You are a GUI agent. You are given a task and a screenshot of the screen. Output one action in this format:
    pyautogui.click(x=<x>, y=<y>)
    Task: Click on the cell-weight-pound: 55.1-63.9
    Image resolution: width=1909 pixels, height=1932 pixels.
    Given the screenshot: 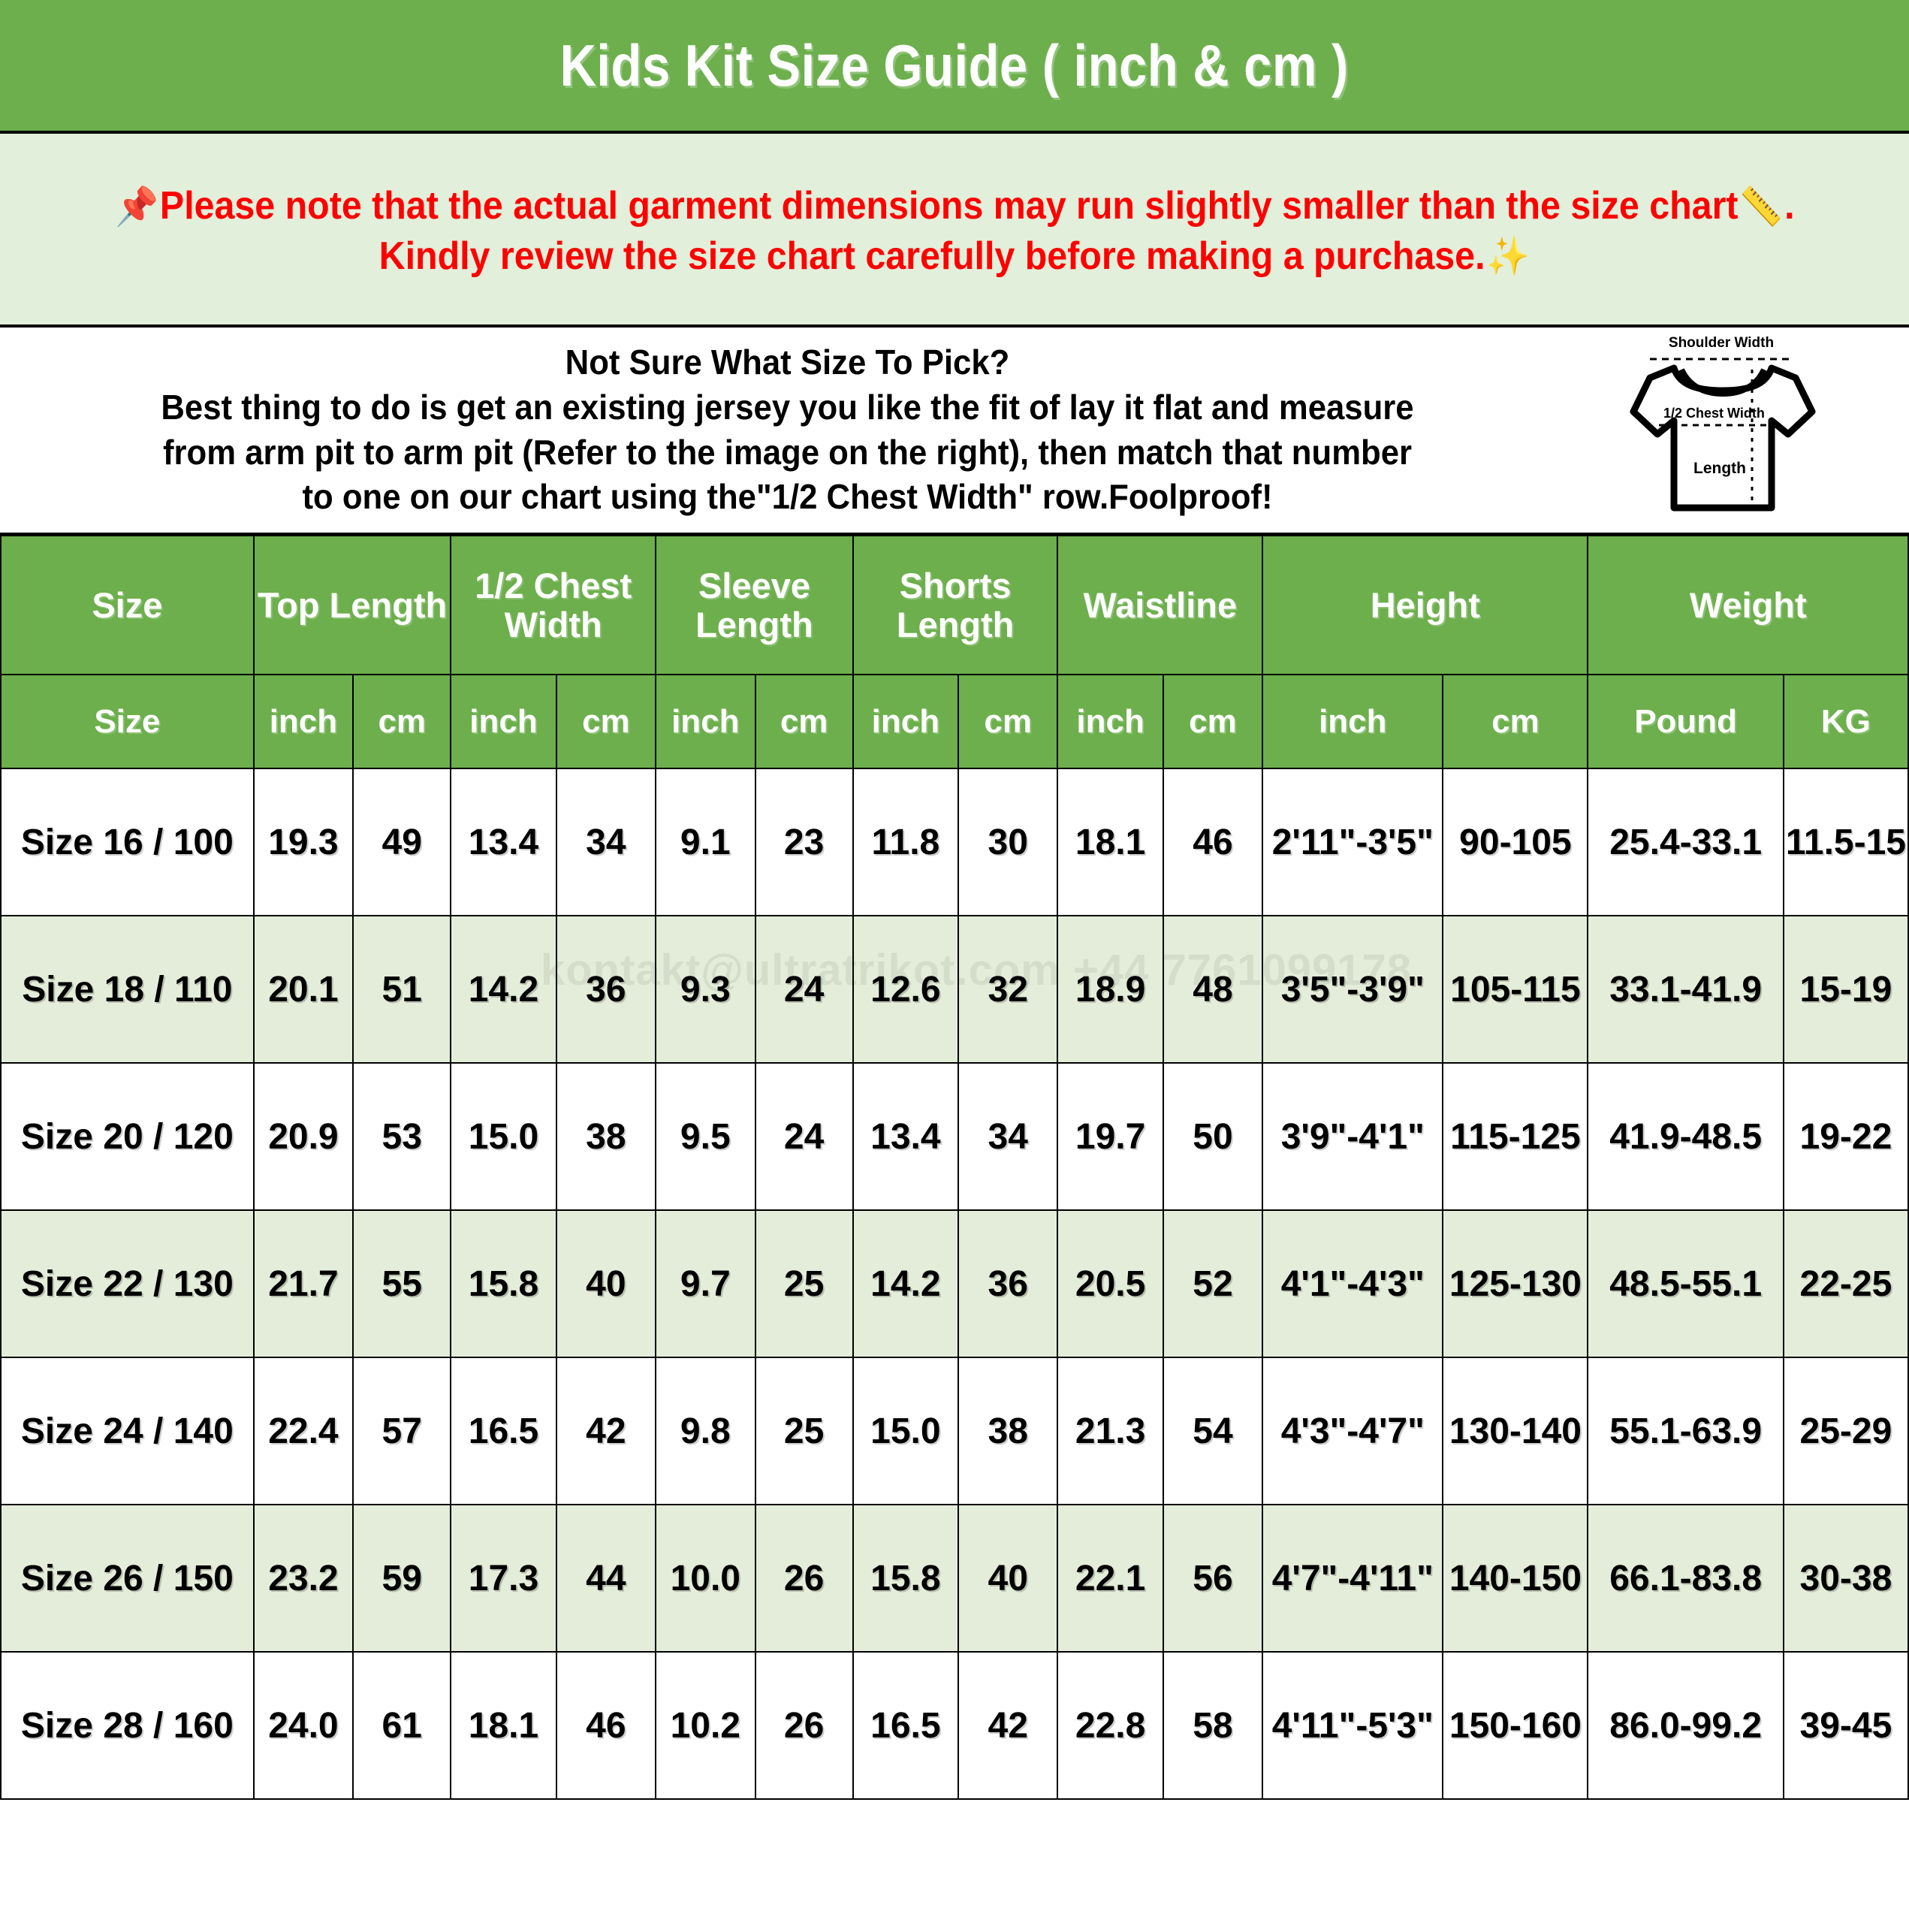 What is the action you would take?
    pyautogui.click(x=1685, y=1431)
    